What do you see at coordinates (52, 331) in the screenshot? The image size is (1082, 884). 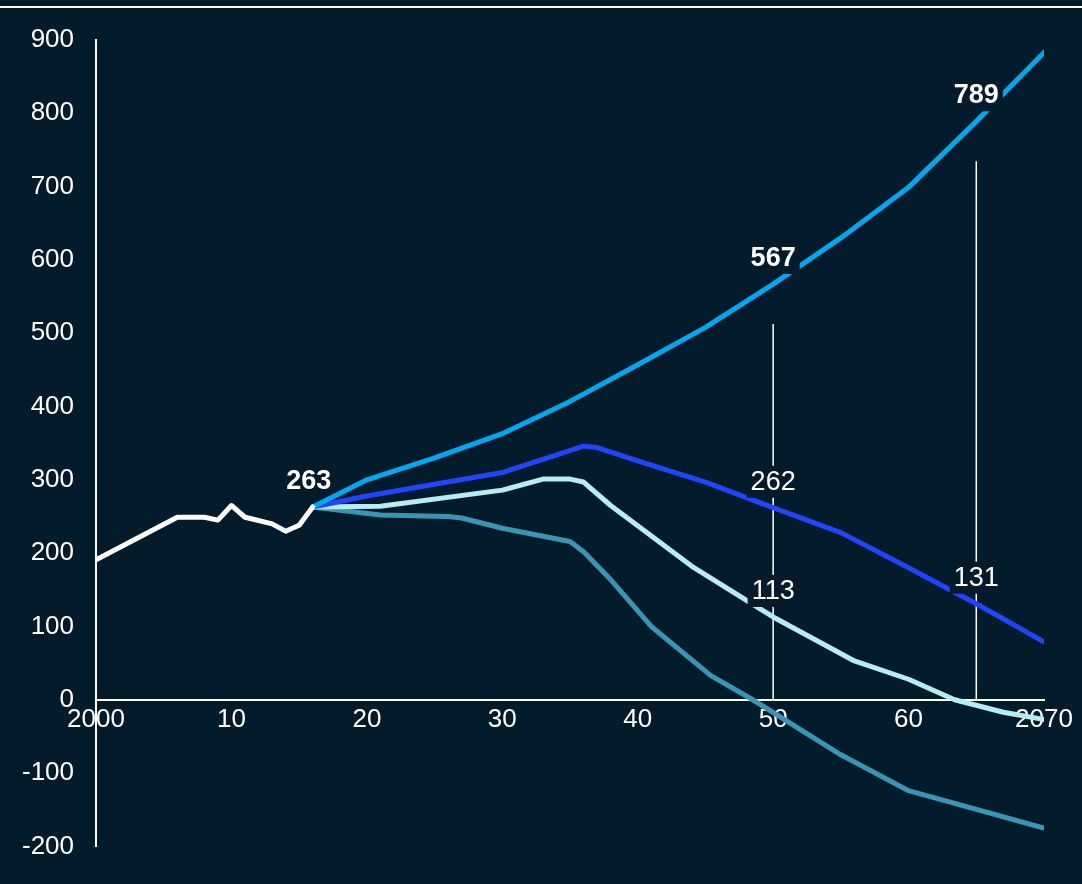 I see `y-tick-label: 500` at bounding box center [52, 331].